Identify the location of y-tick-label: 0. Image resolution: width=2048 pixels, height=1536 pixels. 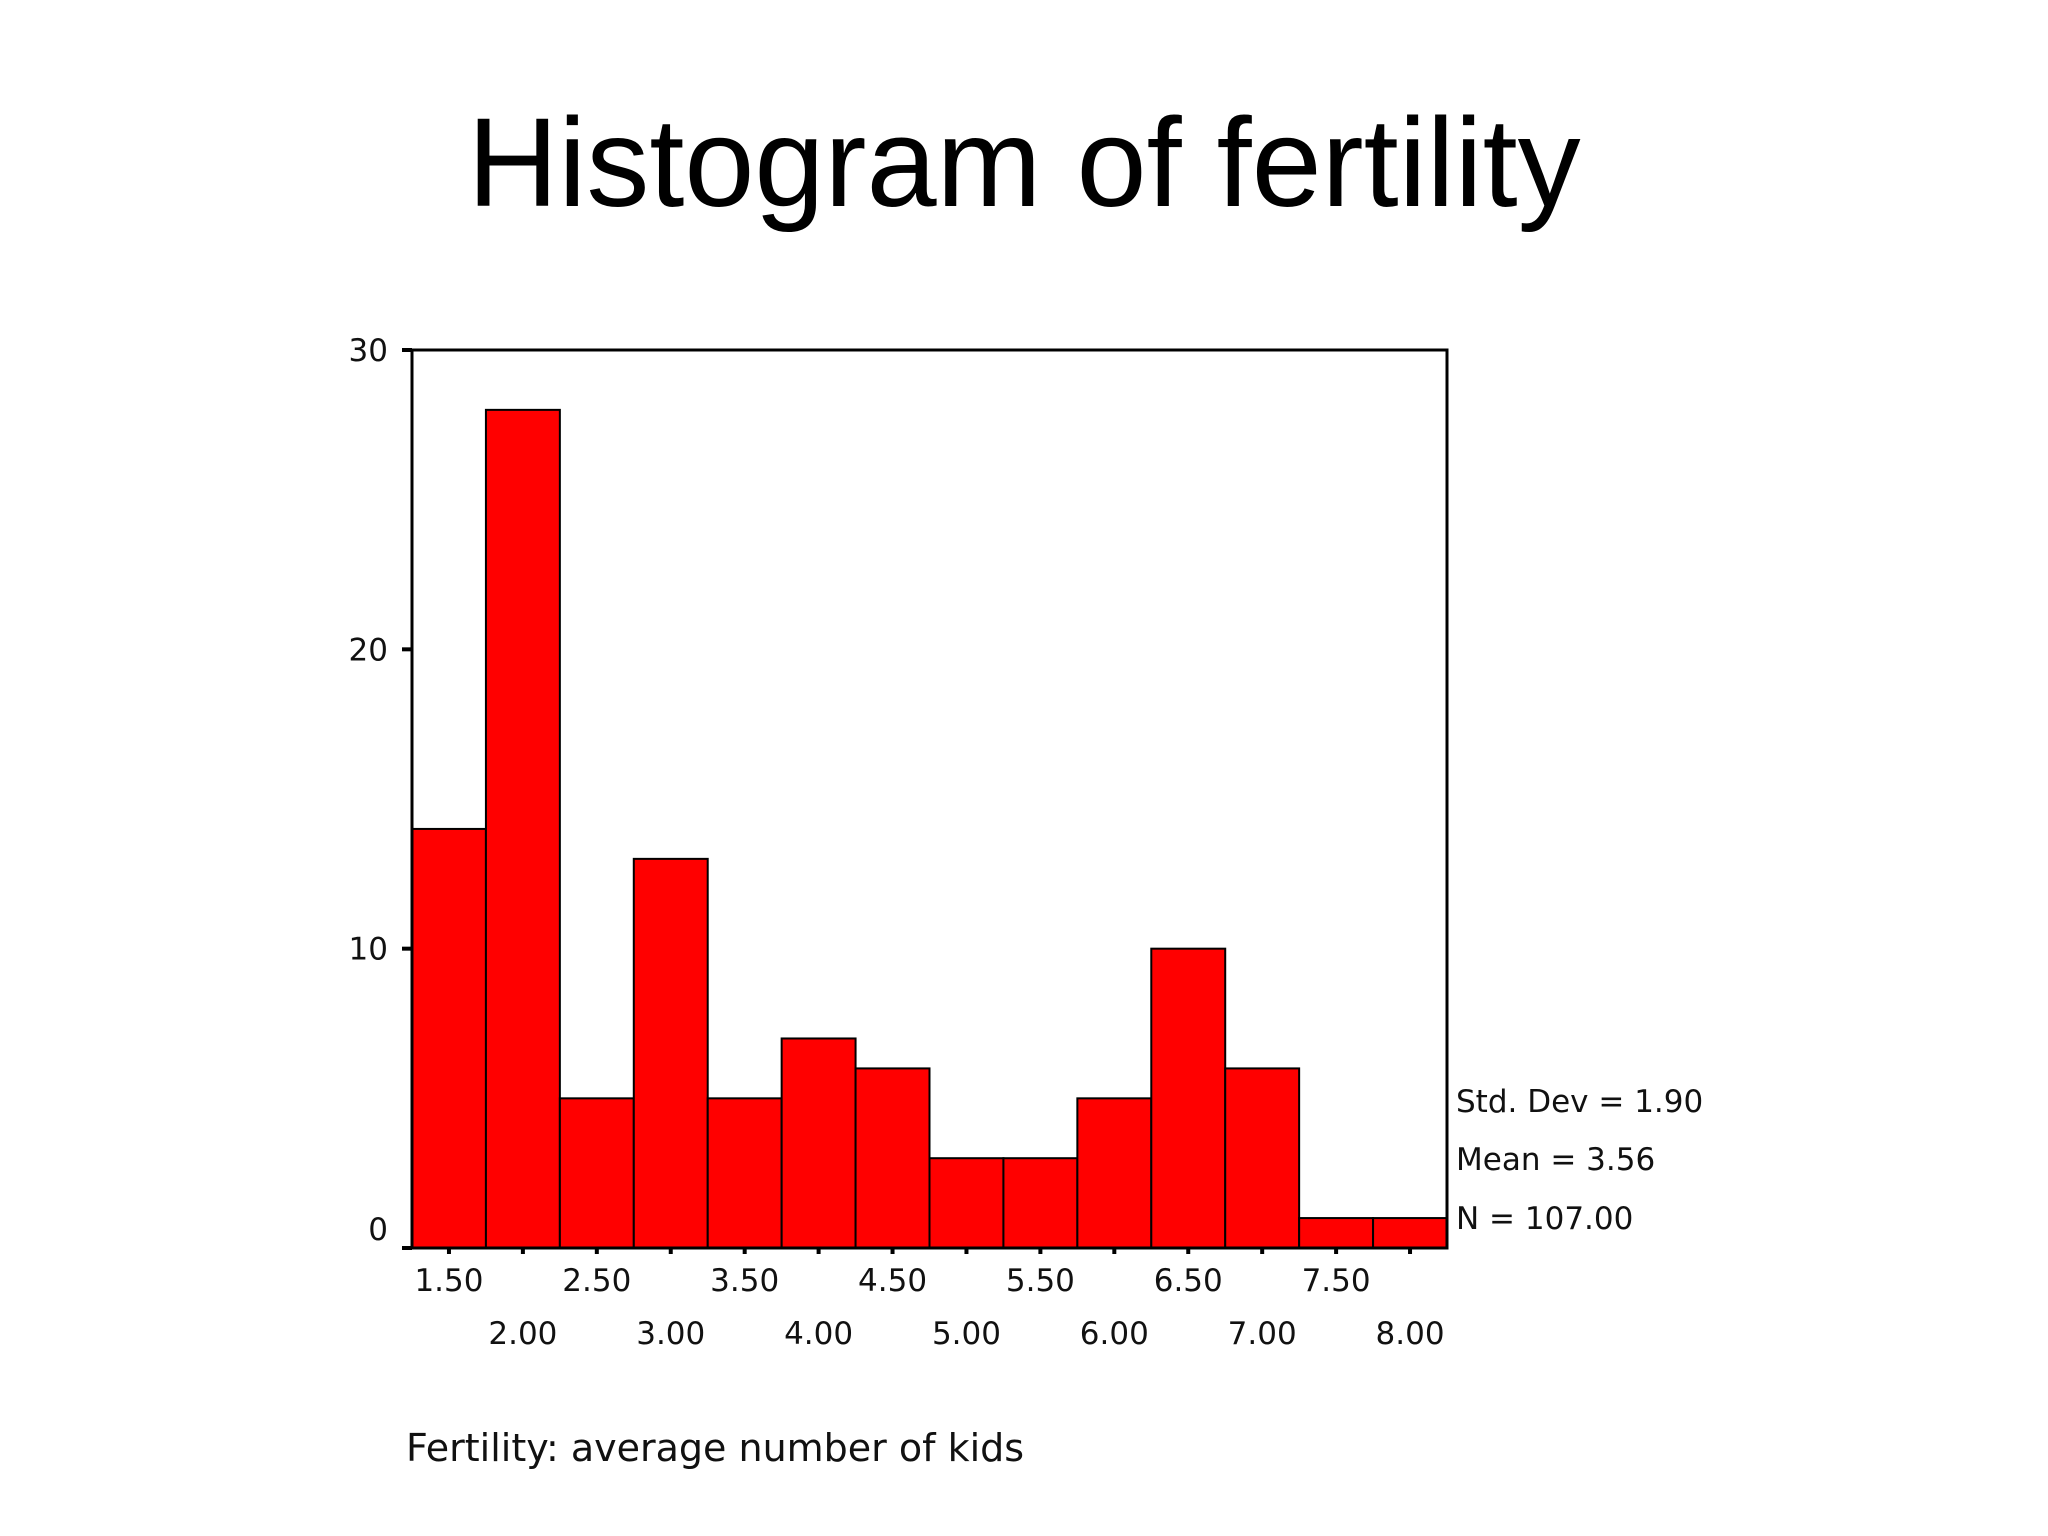
(378, 1230).